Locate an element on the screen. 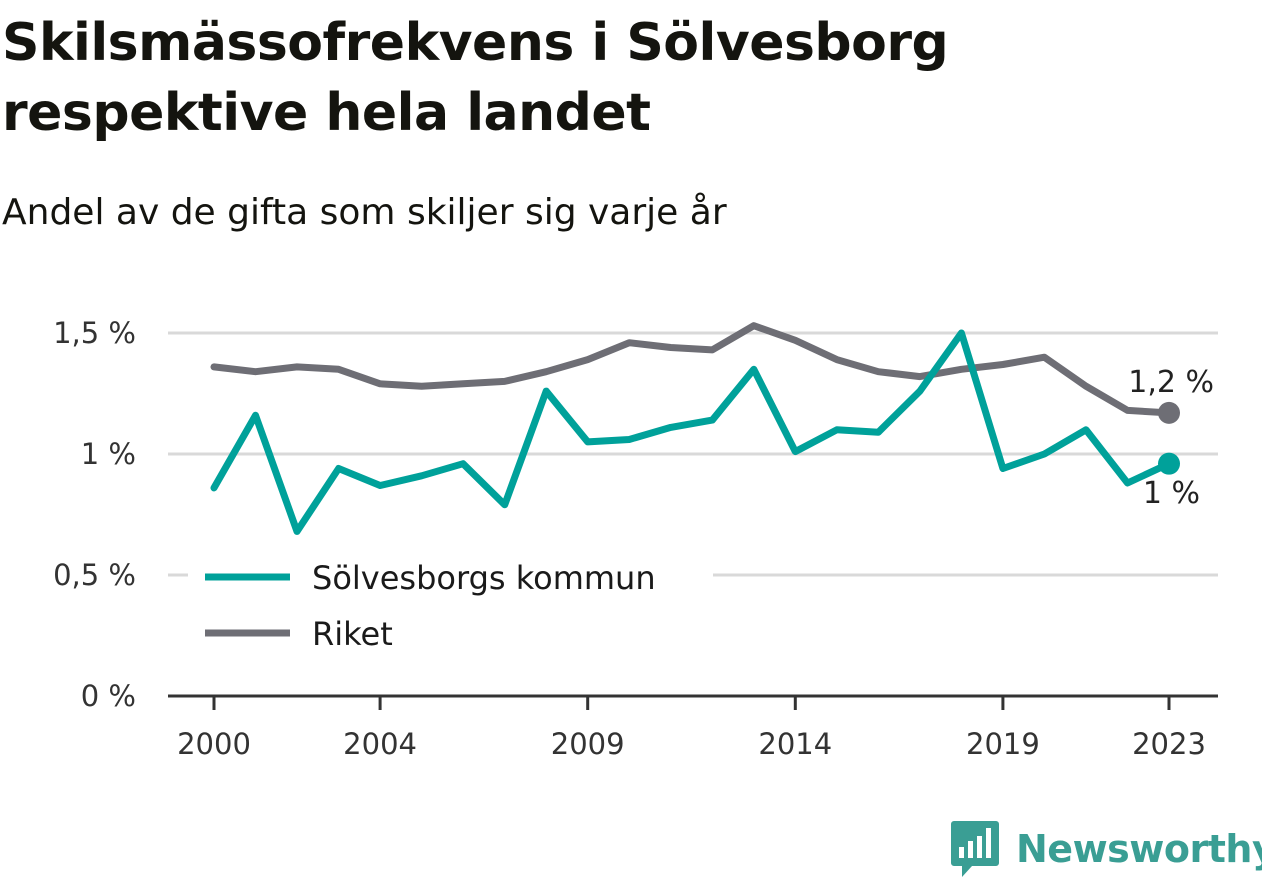 The height and width of the screenshot is (880, 1262). brand: Newsworthy is located at coordinates (1106, 849).